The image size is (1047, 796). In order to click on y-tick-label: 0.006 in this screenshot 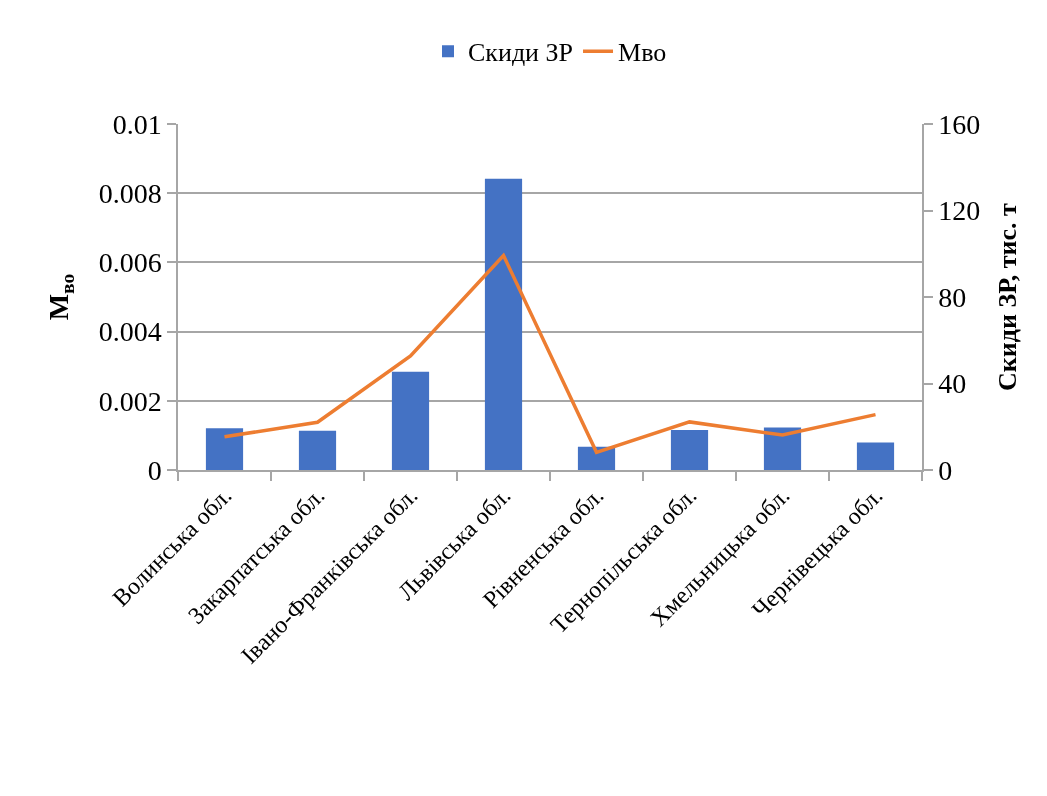, I will do `click(130, 263)`.